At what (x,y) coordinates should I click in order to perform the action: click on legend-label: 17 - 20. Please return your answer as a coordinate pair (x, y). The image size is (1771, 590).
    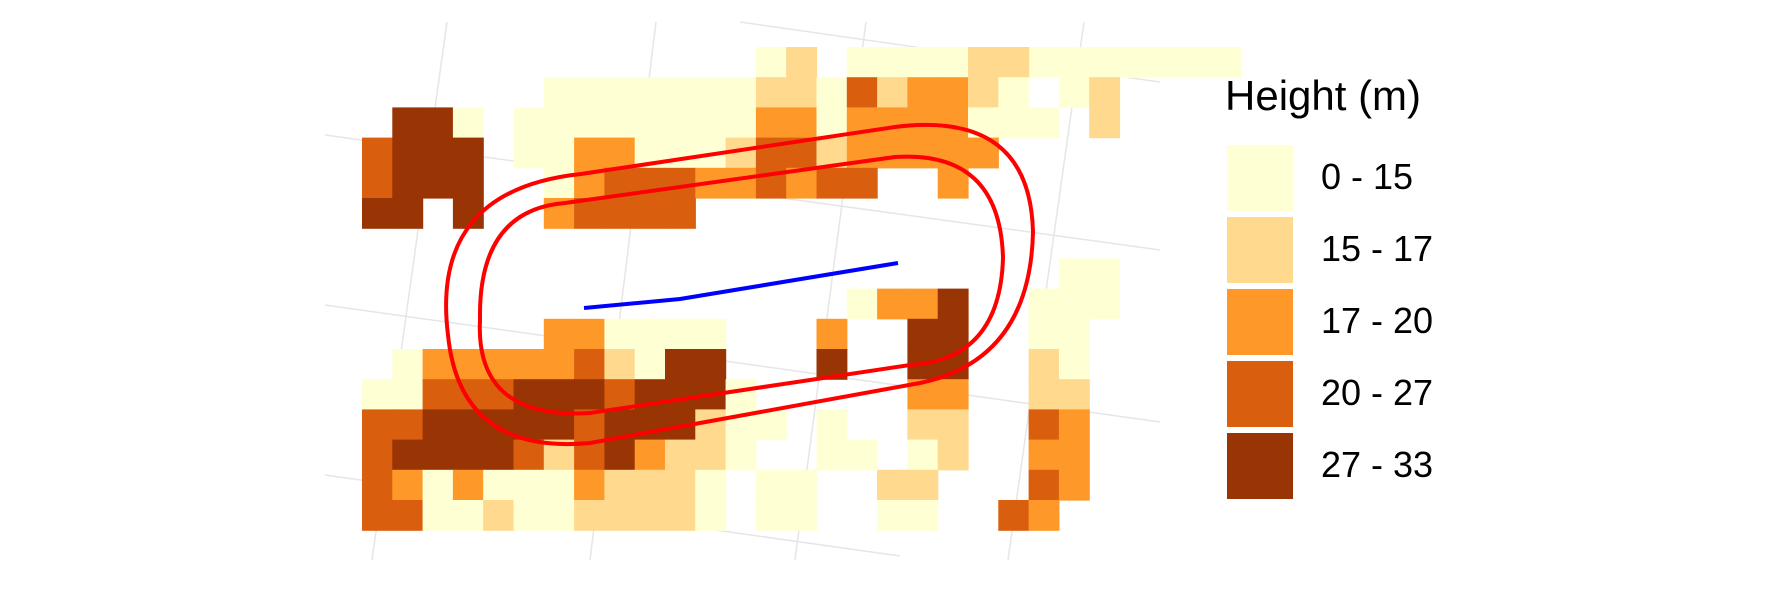
    Looking at the image, I should click on (1377, 320).